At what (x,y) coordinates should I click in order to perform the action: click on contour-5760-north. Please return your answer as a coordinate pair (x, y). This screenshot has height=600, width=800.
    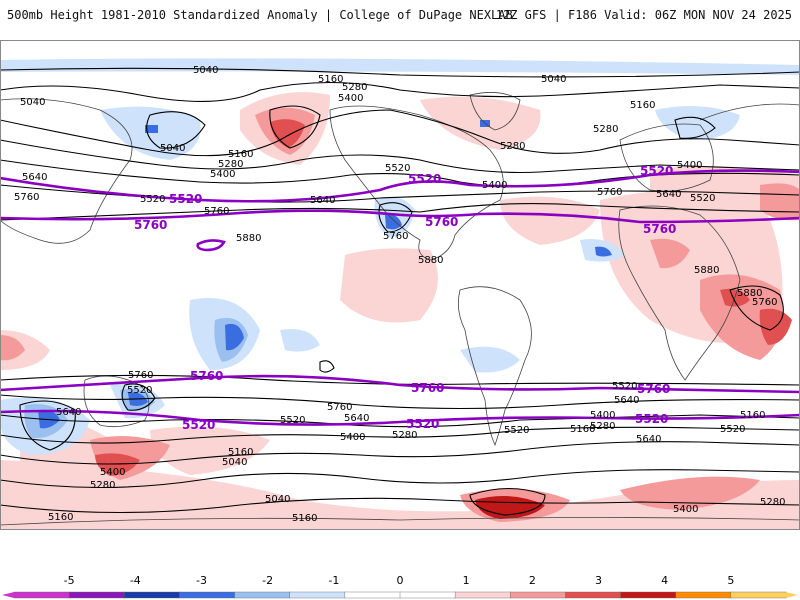
    Looking at the image, I should click on (400, 216).